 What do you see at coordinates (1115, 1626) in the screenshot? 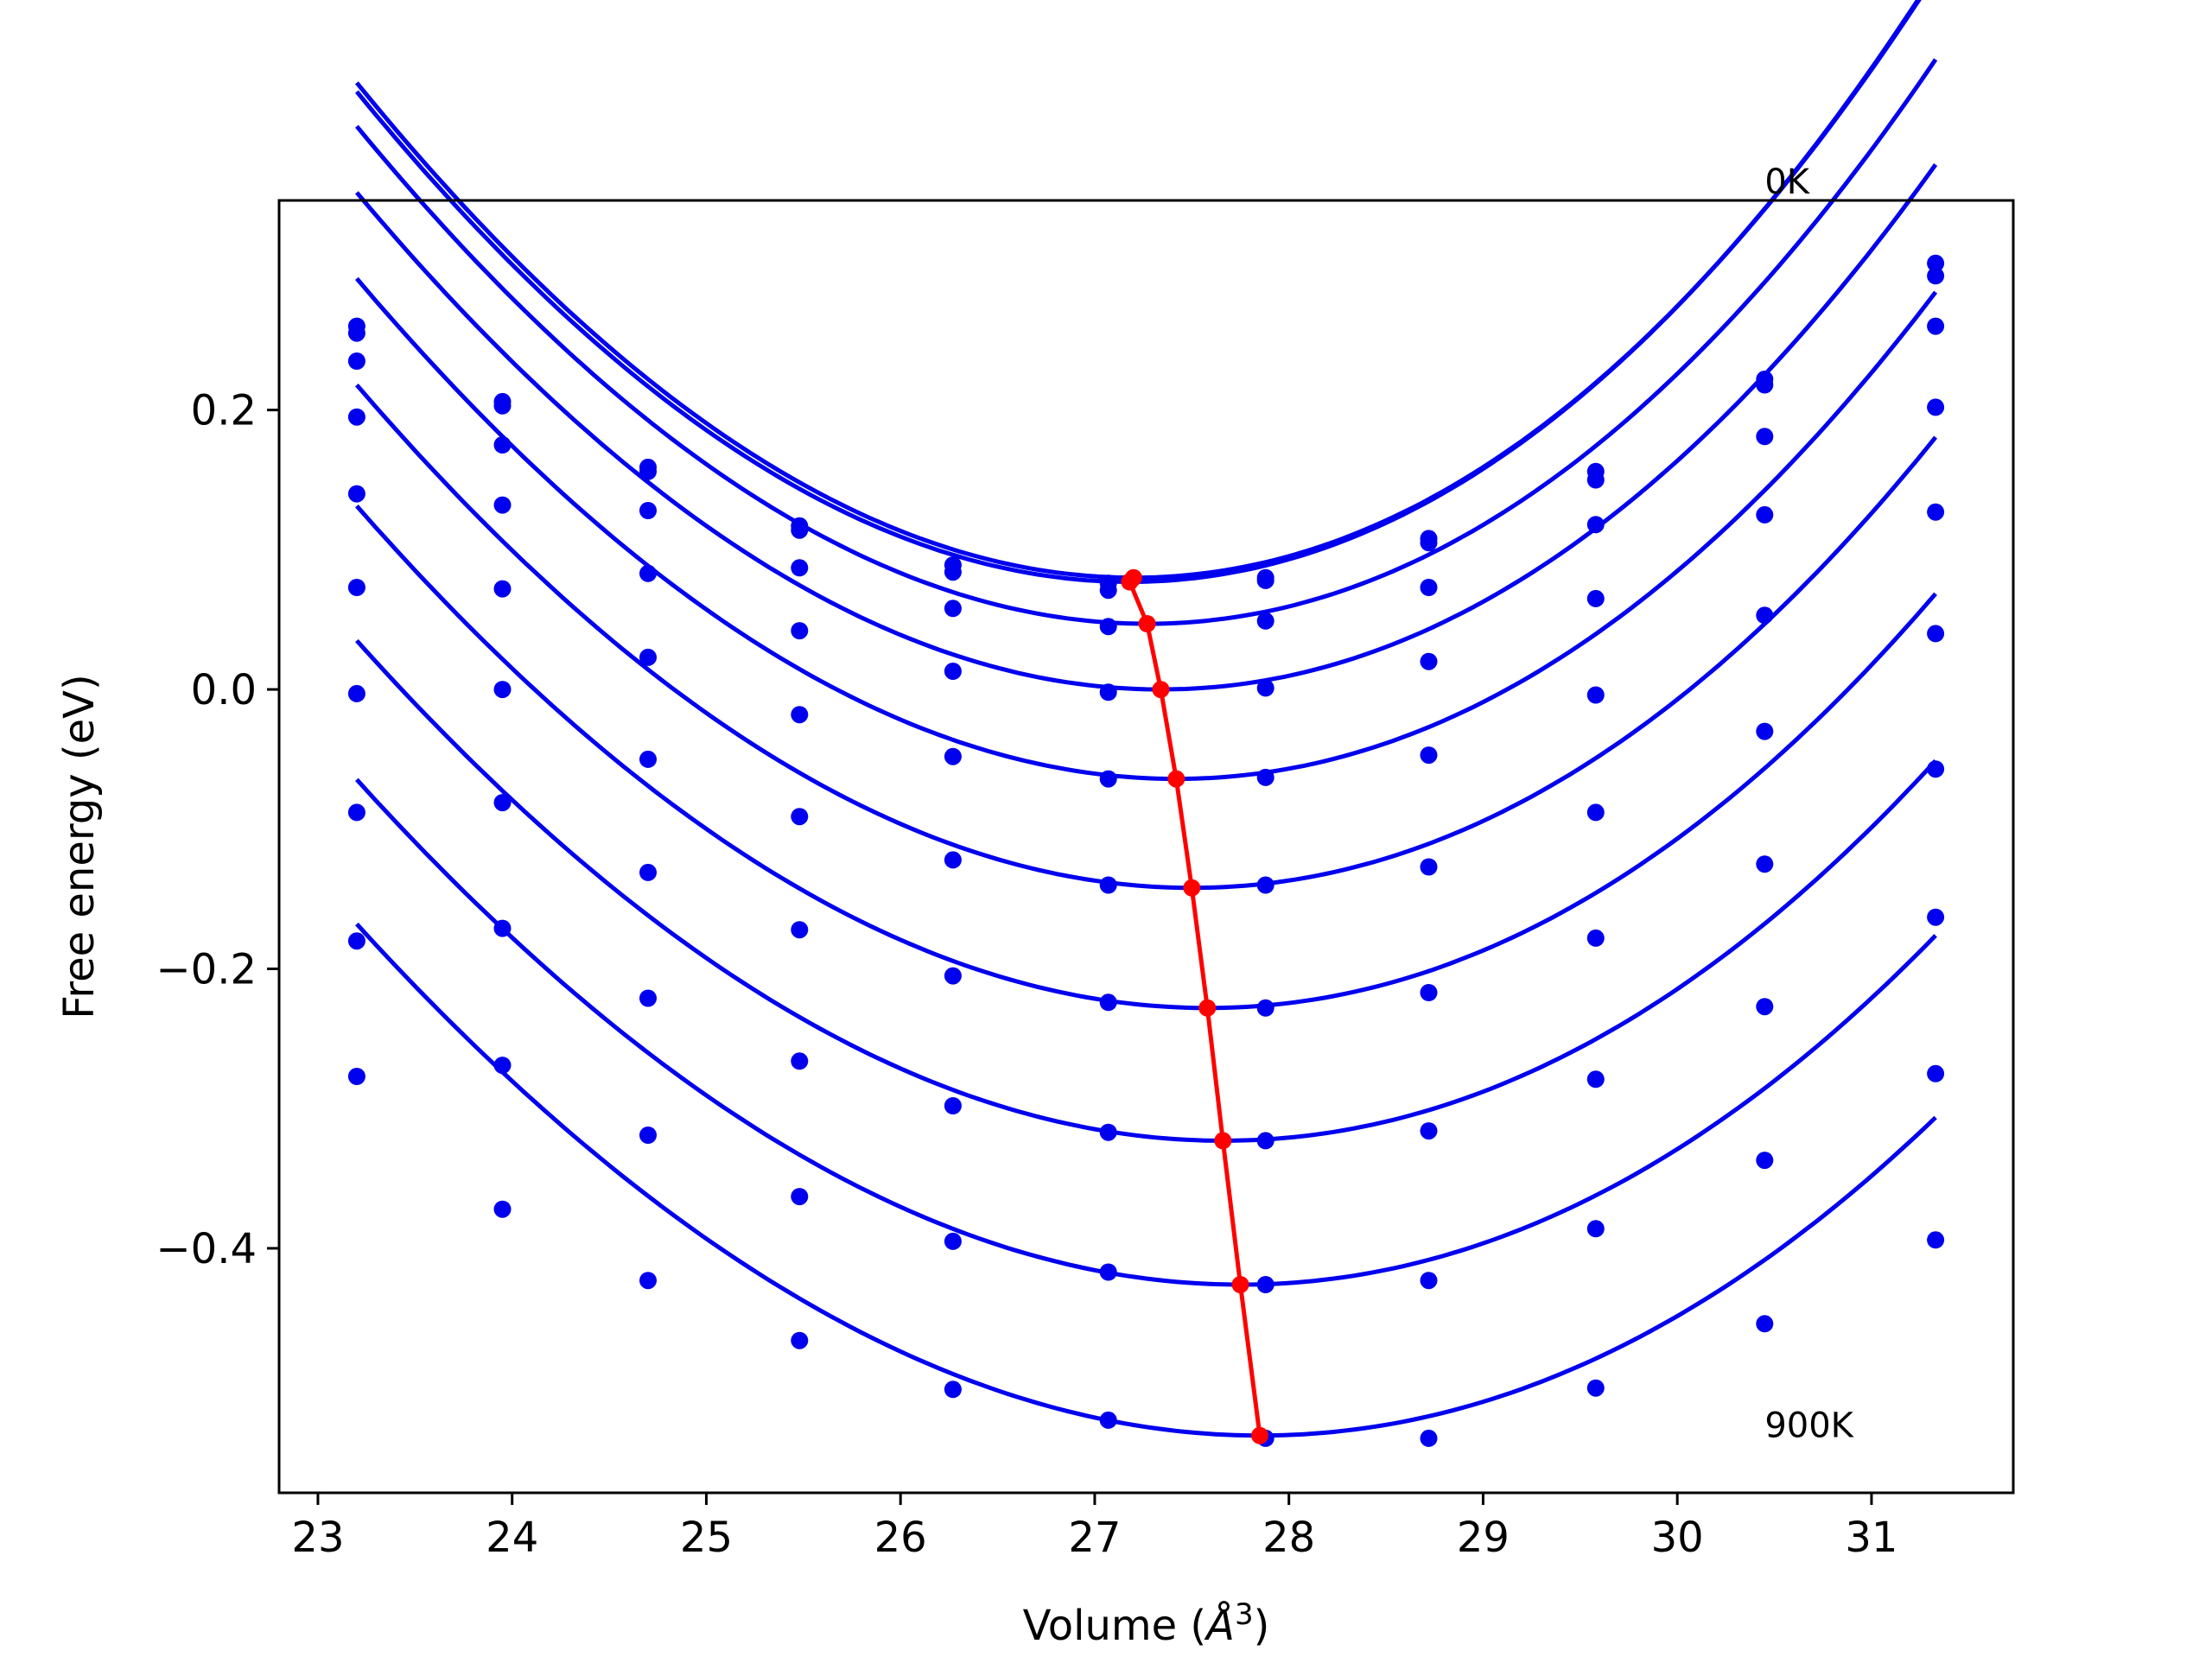
I see `x-axis-label-text: Volume (` at bounding box center [1115, 1626].